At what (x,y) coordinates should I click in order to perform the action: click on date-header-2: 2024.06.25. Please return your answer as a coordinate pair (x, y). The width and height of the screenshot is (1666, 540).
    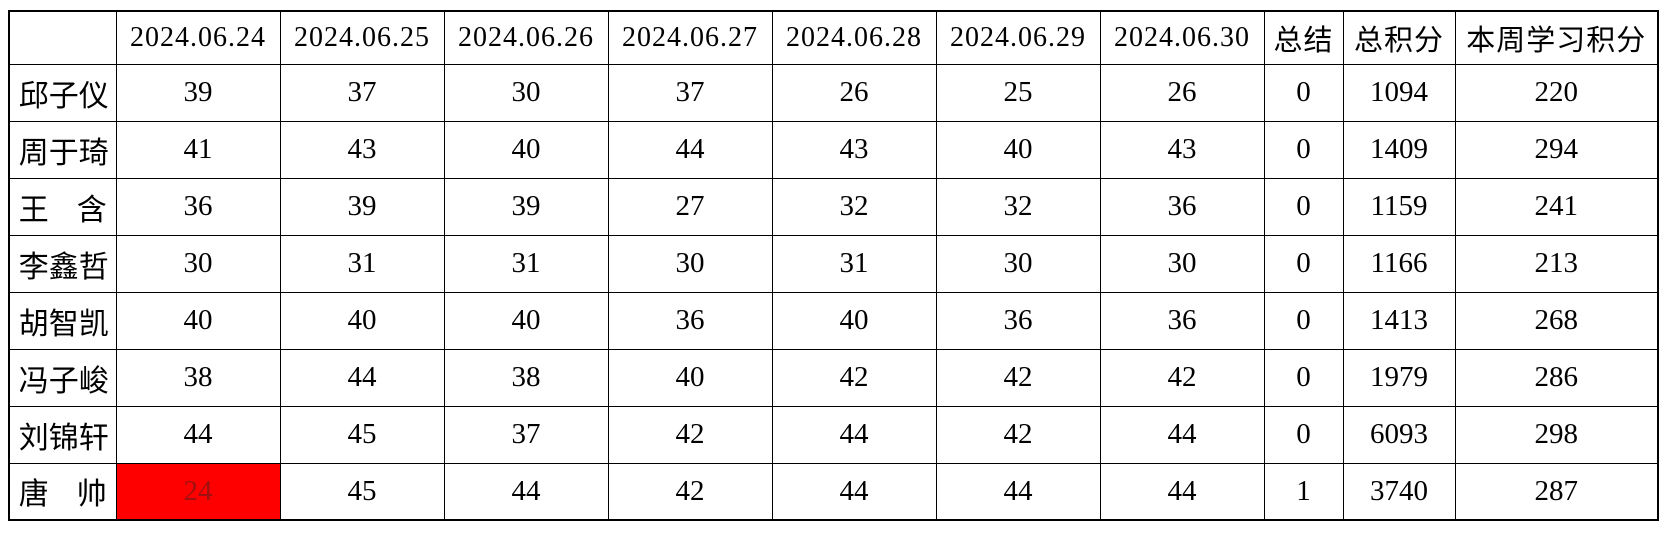
    Looking at the image, I should click on (362, 37).